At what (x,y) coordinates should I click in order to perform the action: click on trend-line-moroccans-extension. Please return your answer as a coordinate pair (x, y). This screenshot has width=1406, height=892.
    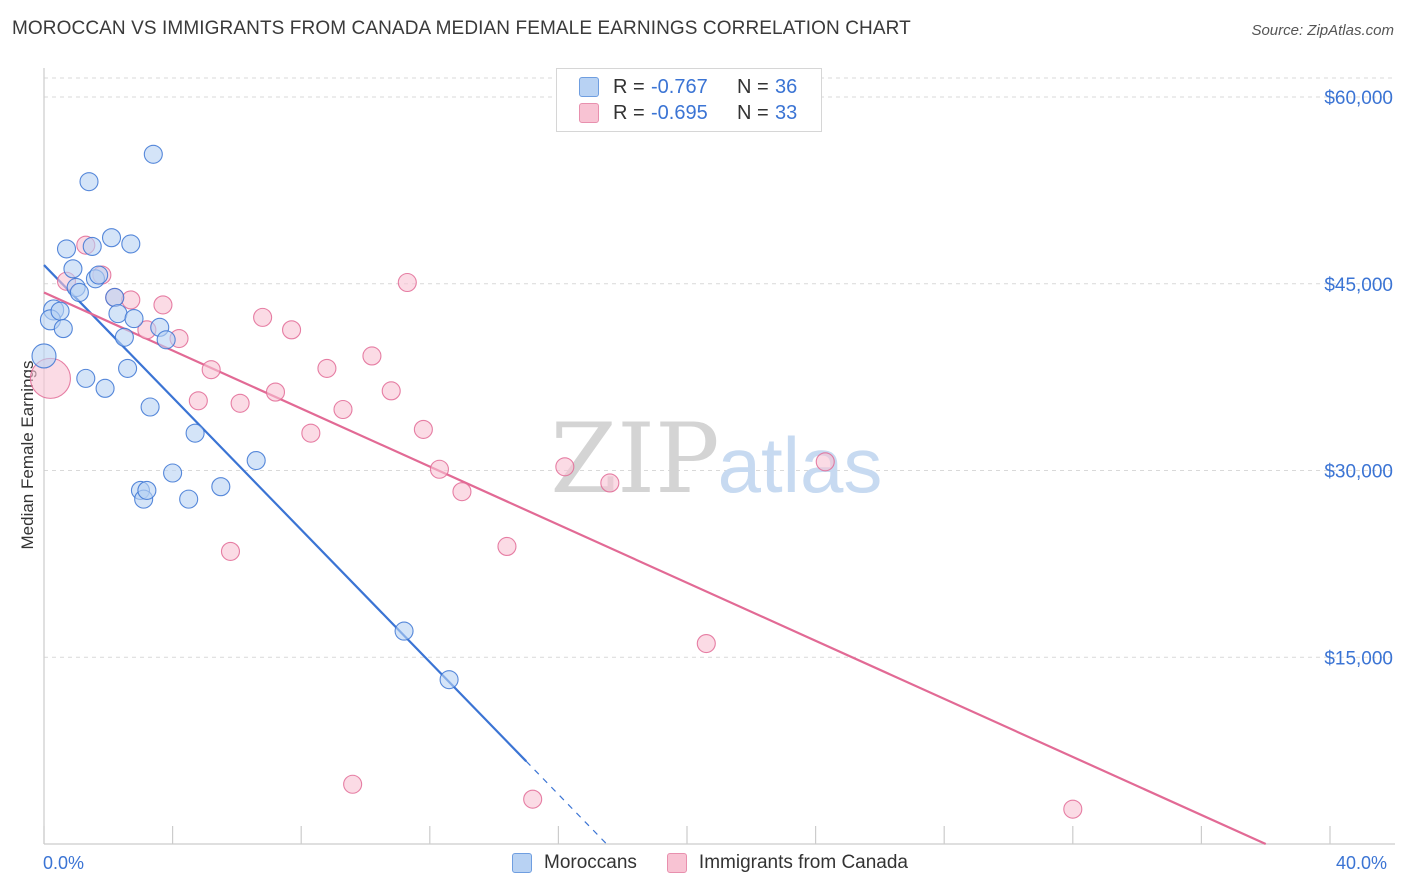
    Looking at the image, I should click on (566, 802).